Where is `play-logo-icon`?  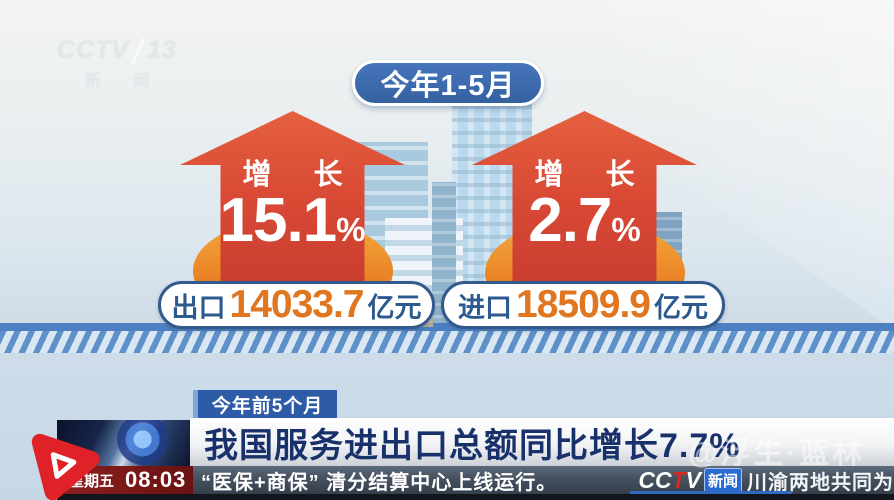
play-logo-icon is located at coordinates (64, 463).